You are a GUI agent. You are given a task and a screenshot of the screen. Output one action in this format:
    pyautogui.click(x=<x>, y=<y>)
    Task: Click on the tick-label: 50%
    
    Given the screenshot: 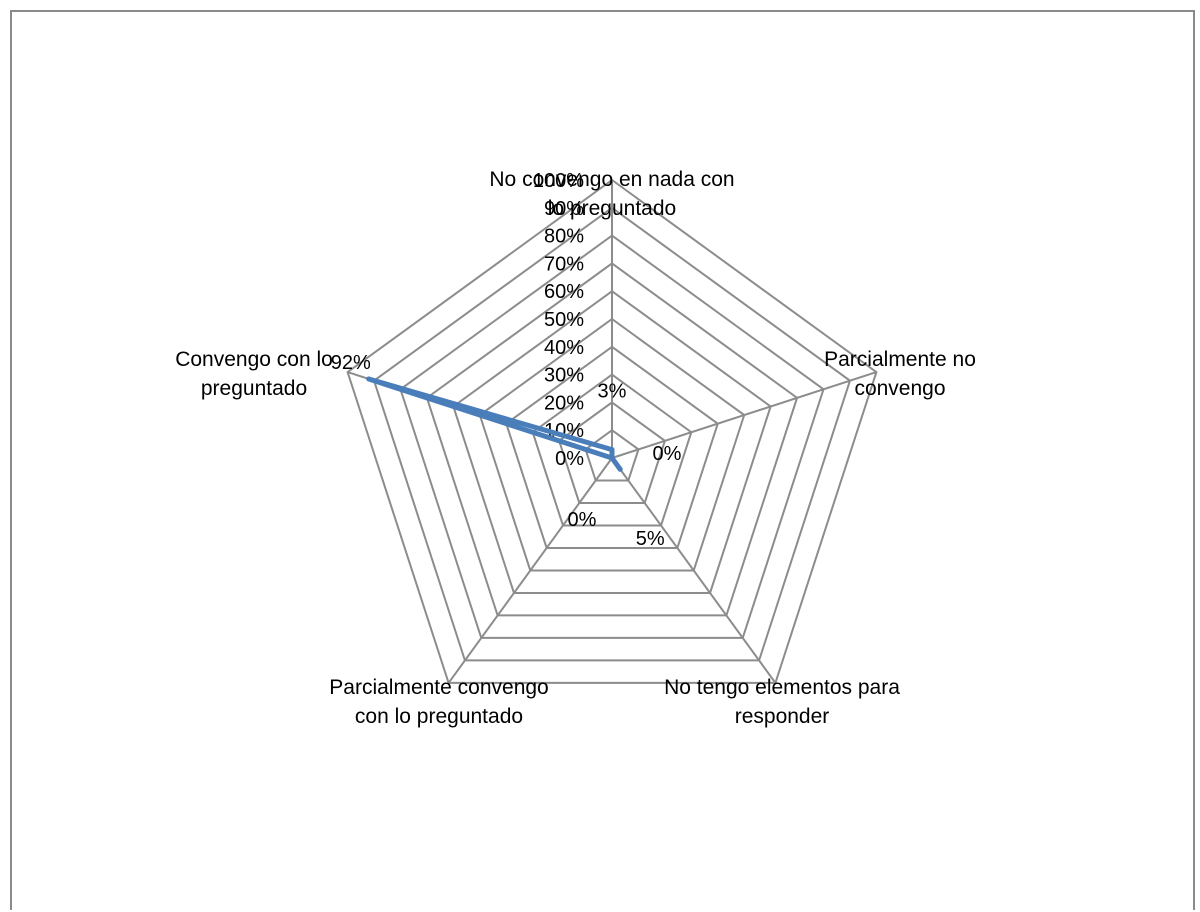 What is the action you would take?
    pyautogui.click(x=564, y=320)
    